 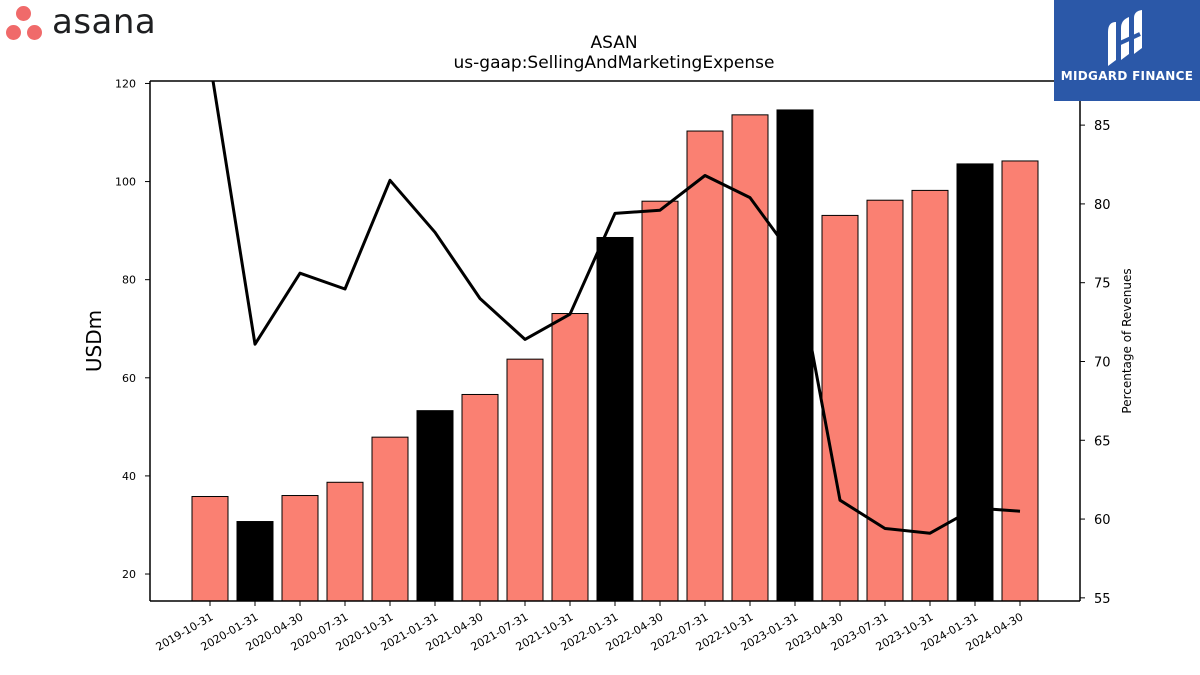 I want to click on y-tick-label: 100, so click(x=125, y=182).